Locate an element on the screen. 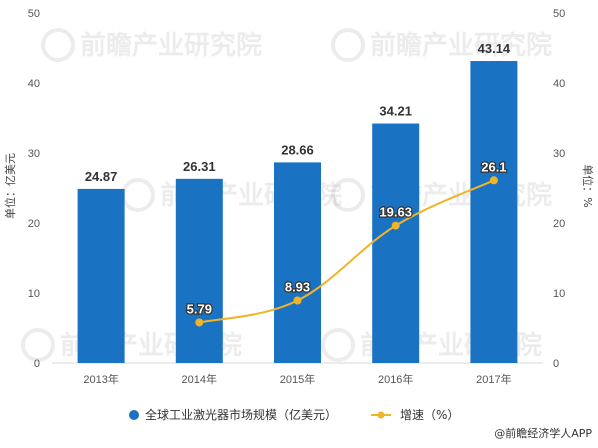 The image size is (598, 448). y2-tick-label: 40 is located at coordinates (559, 84).